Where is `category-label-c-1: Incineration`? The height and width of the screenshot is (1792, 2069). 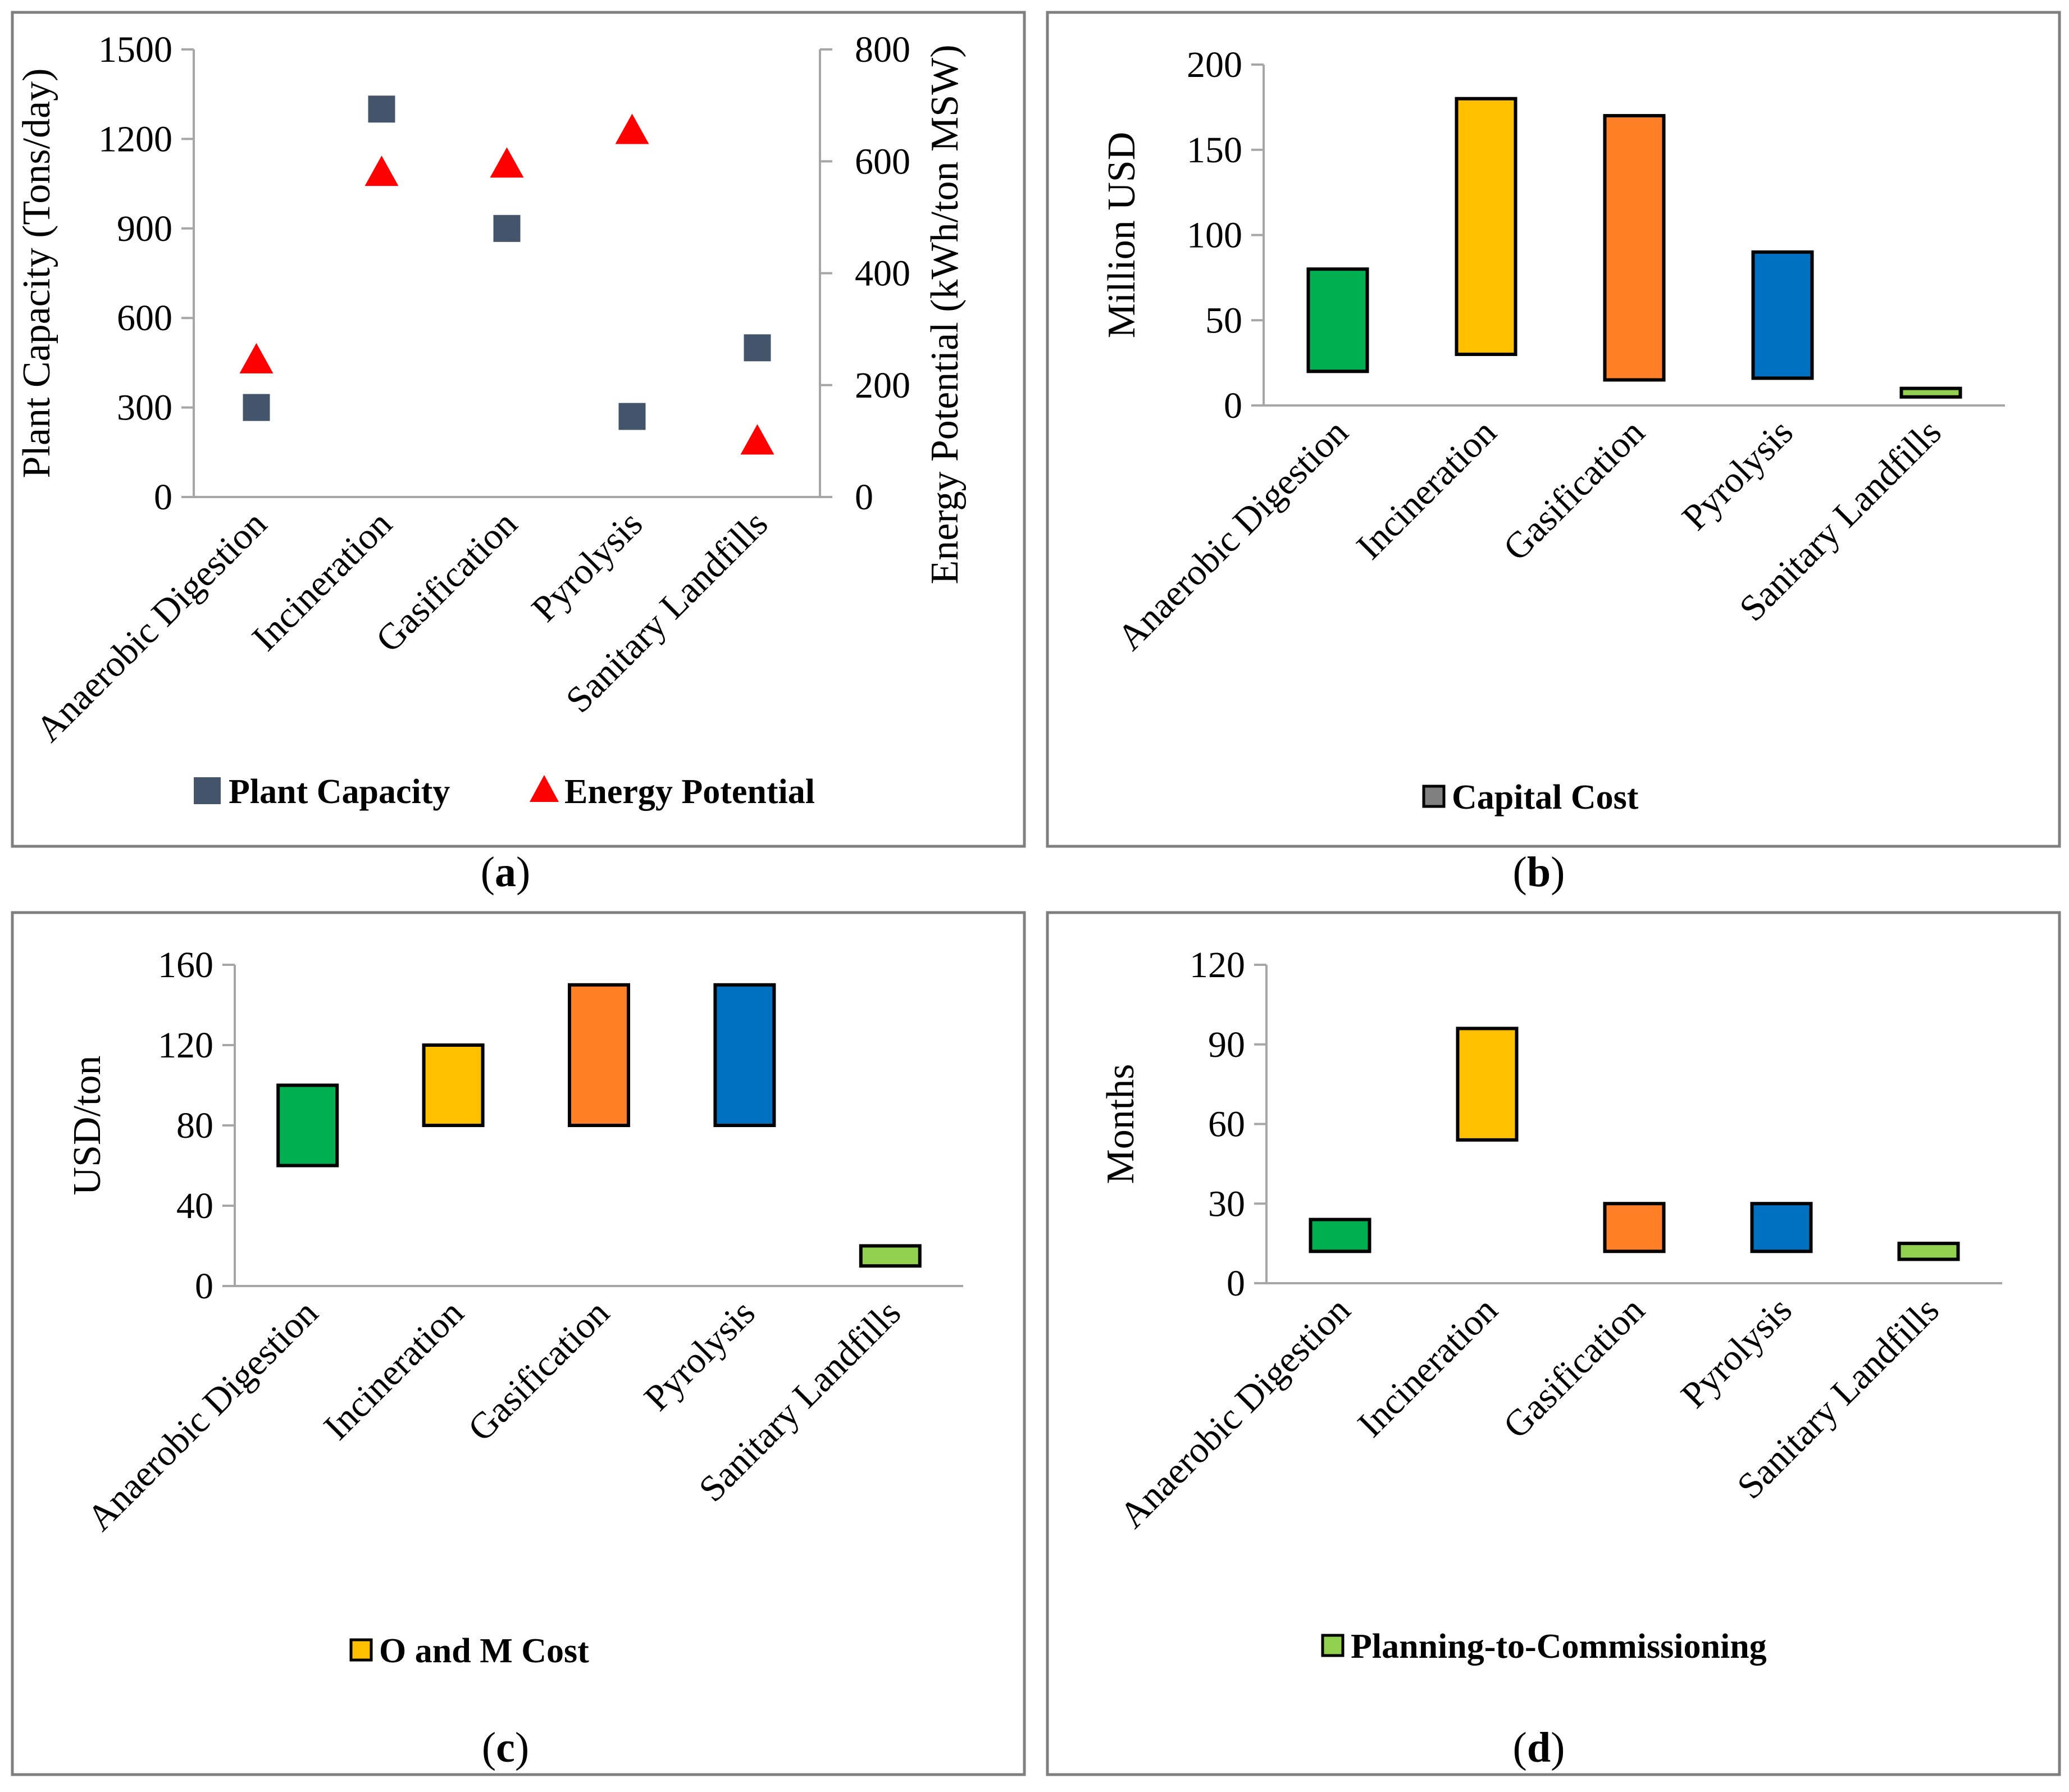 category-label-c-1: Incineration is located at coordinates (394, 1370).